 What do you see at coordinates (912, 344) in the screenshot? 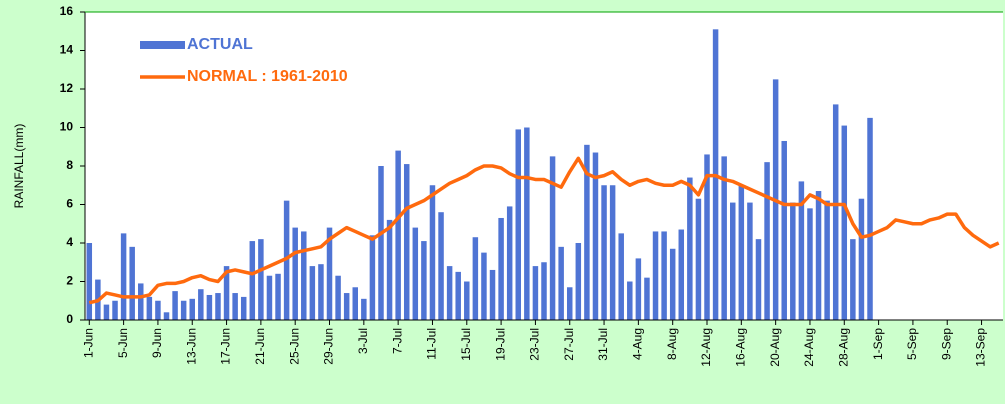
I see `x-tick-label: 5-Sep` at bounding box center [912, 344].